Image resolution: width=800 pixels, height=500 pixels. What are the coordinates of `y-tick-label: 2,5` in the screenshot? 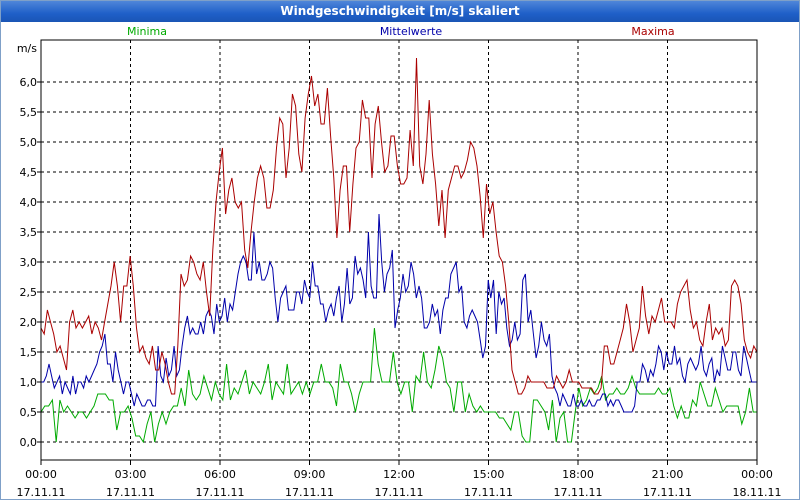 It's located at (29, 292).